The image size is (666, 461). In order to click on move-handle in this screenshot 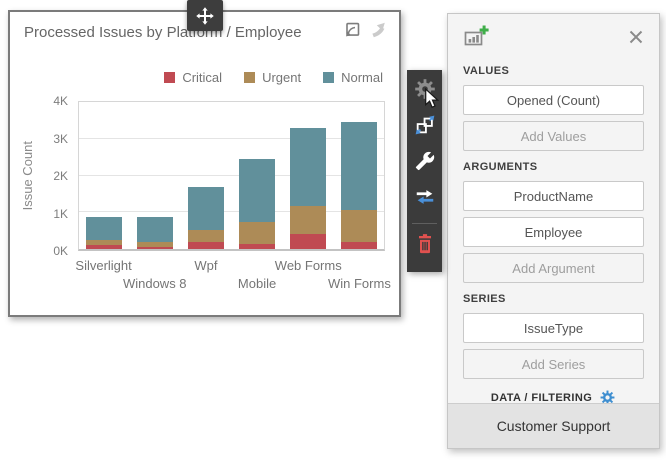, I will do `click(205, 15)`.